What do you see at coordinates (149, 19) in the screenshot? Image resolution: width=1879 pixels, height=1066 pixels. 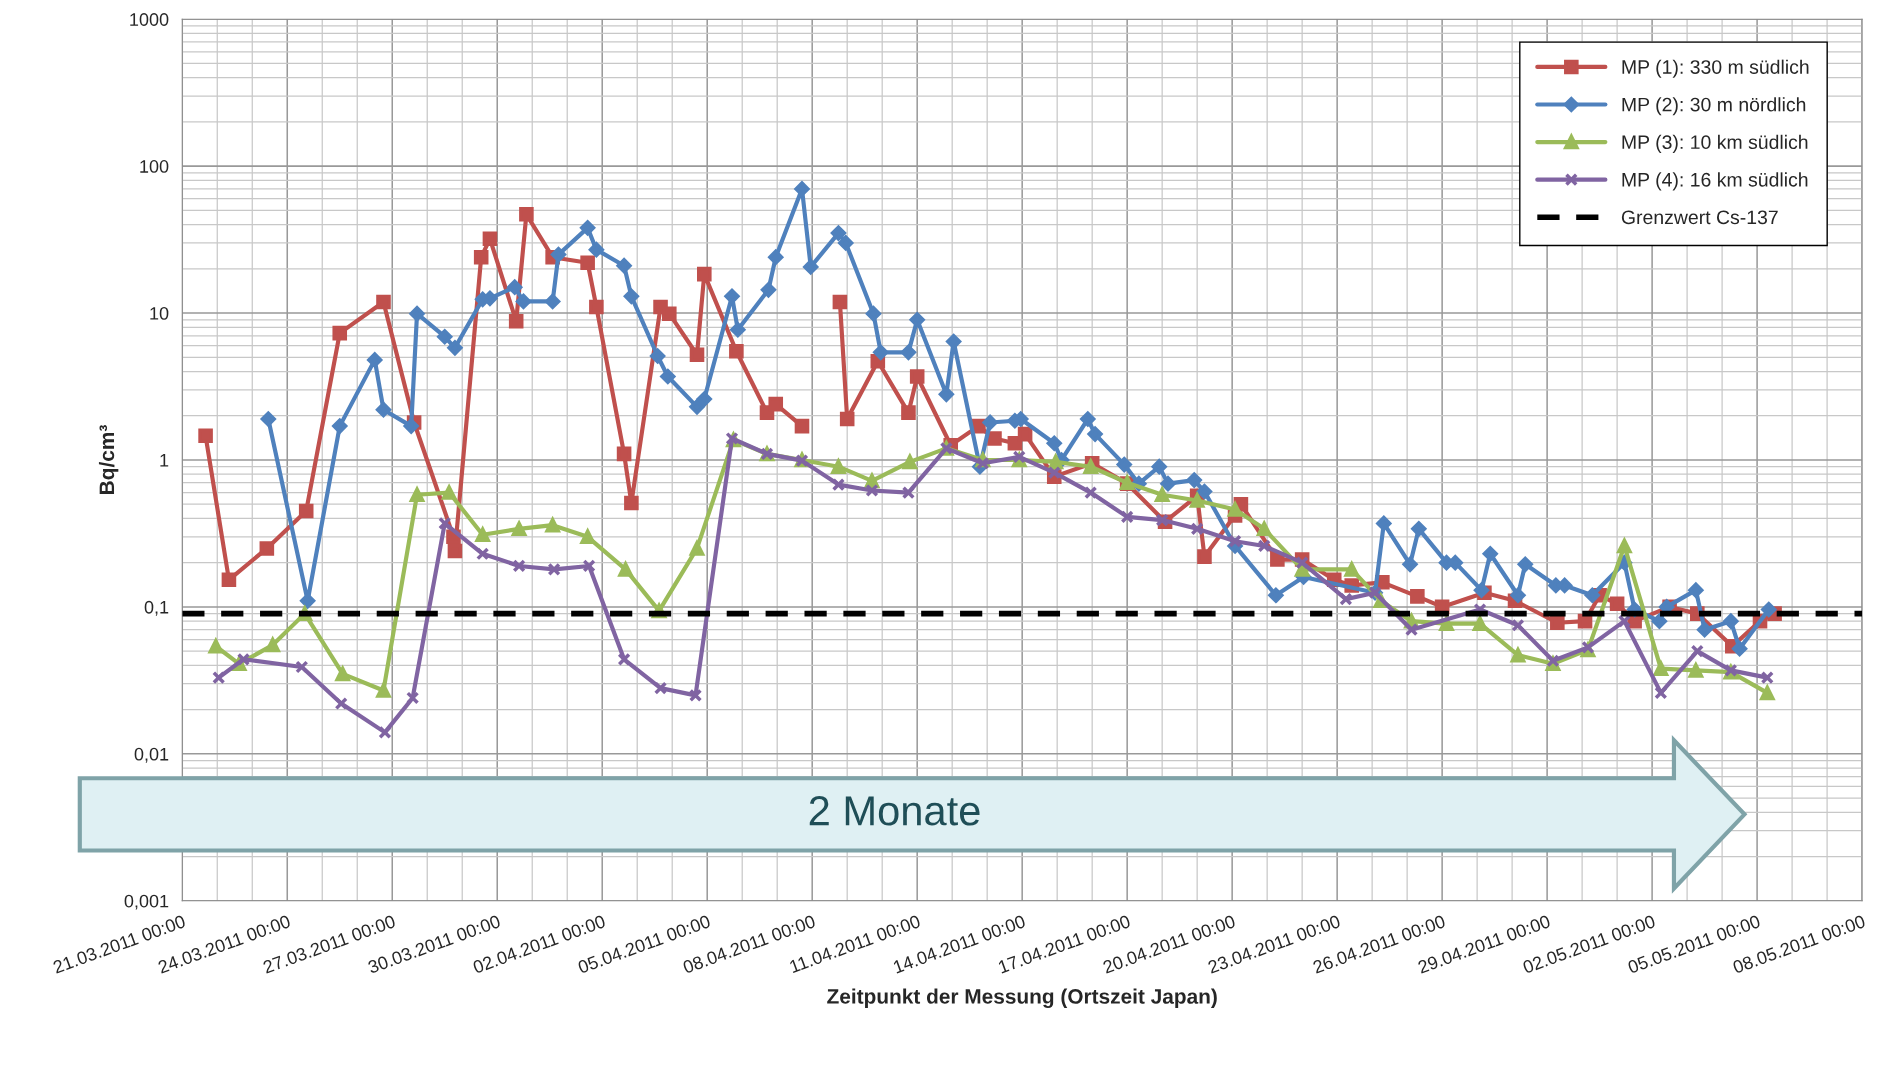 I see `y-tick-label: 1000` at bounding box center [149, 19].